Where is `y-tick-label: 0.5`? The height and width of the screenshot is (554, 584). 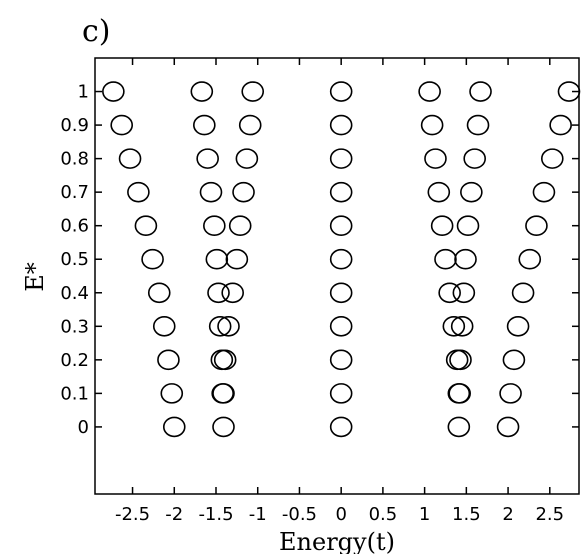 y-tick-label: 0.5 is located at coordinates (74, 259).